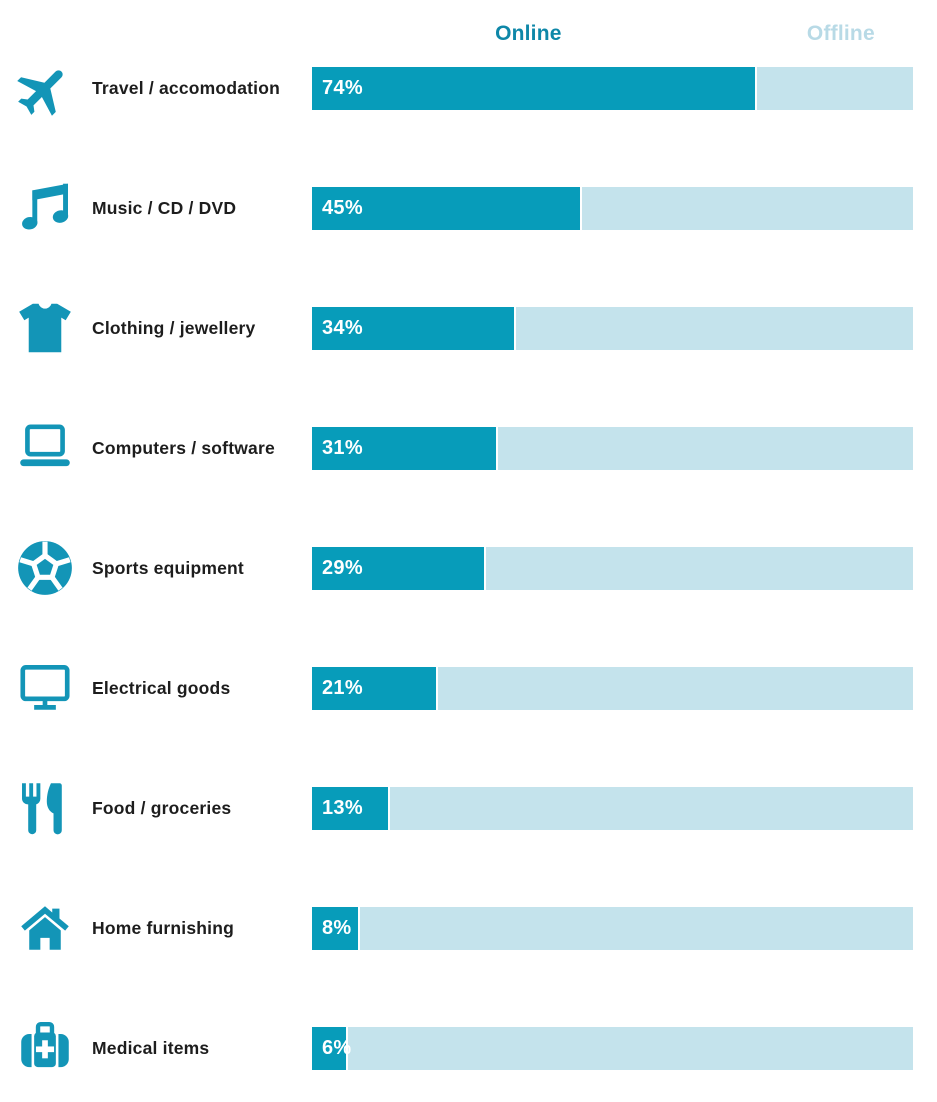  What do you see at coordinates (45, 688) in the screenshot?
I see `monitor-icon` at bounding box center [45, 688].